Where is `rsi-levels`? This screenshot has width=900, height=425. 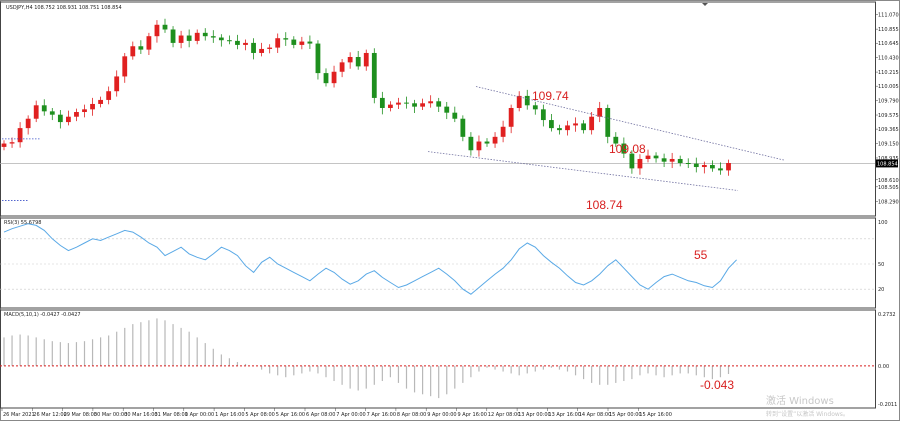 rsi-levels is located at coordinates (437, 264).